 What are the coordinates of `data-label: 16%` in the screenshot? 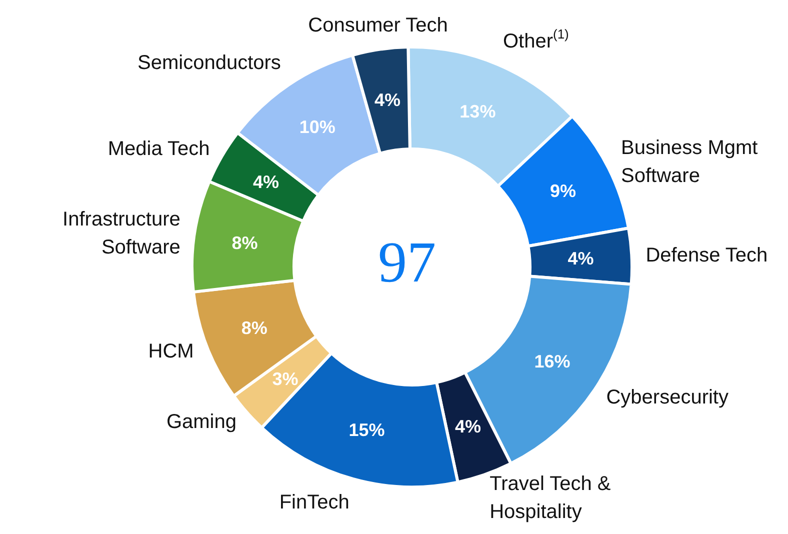 It's located at (552, 361).